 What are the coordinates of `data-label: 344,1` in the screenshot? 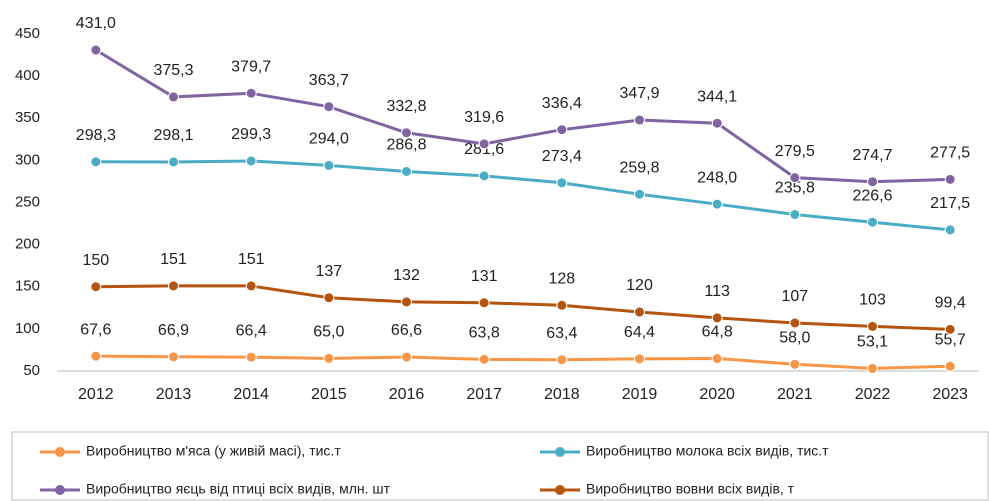 It's located at (717, 96).